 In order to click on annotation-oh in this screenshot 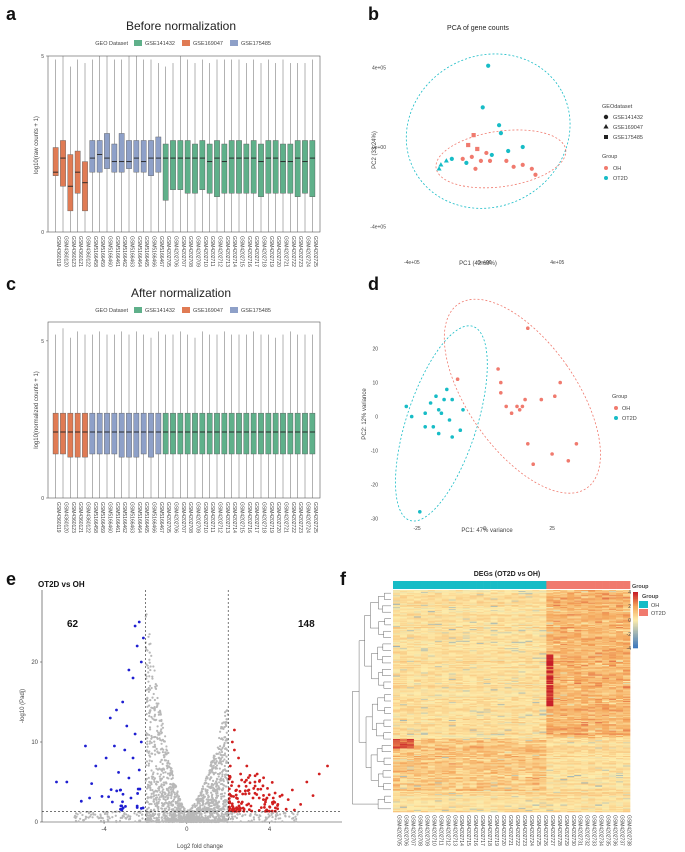, I will do `click(606, 585)`.